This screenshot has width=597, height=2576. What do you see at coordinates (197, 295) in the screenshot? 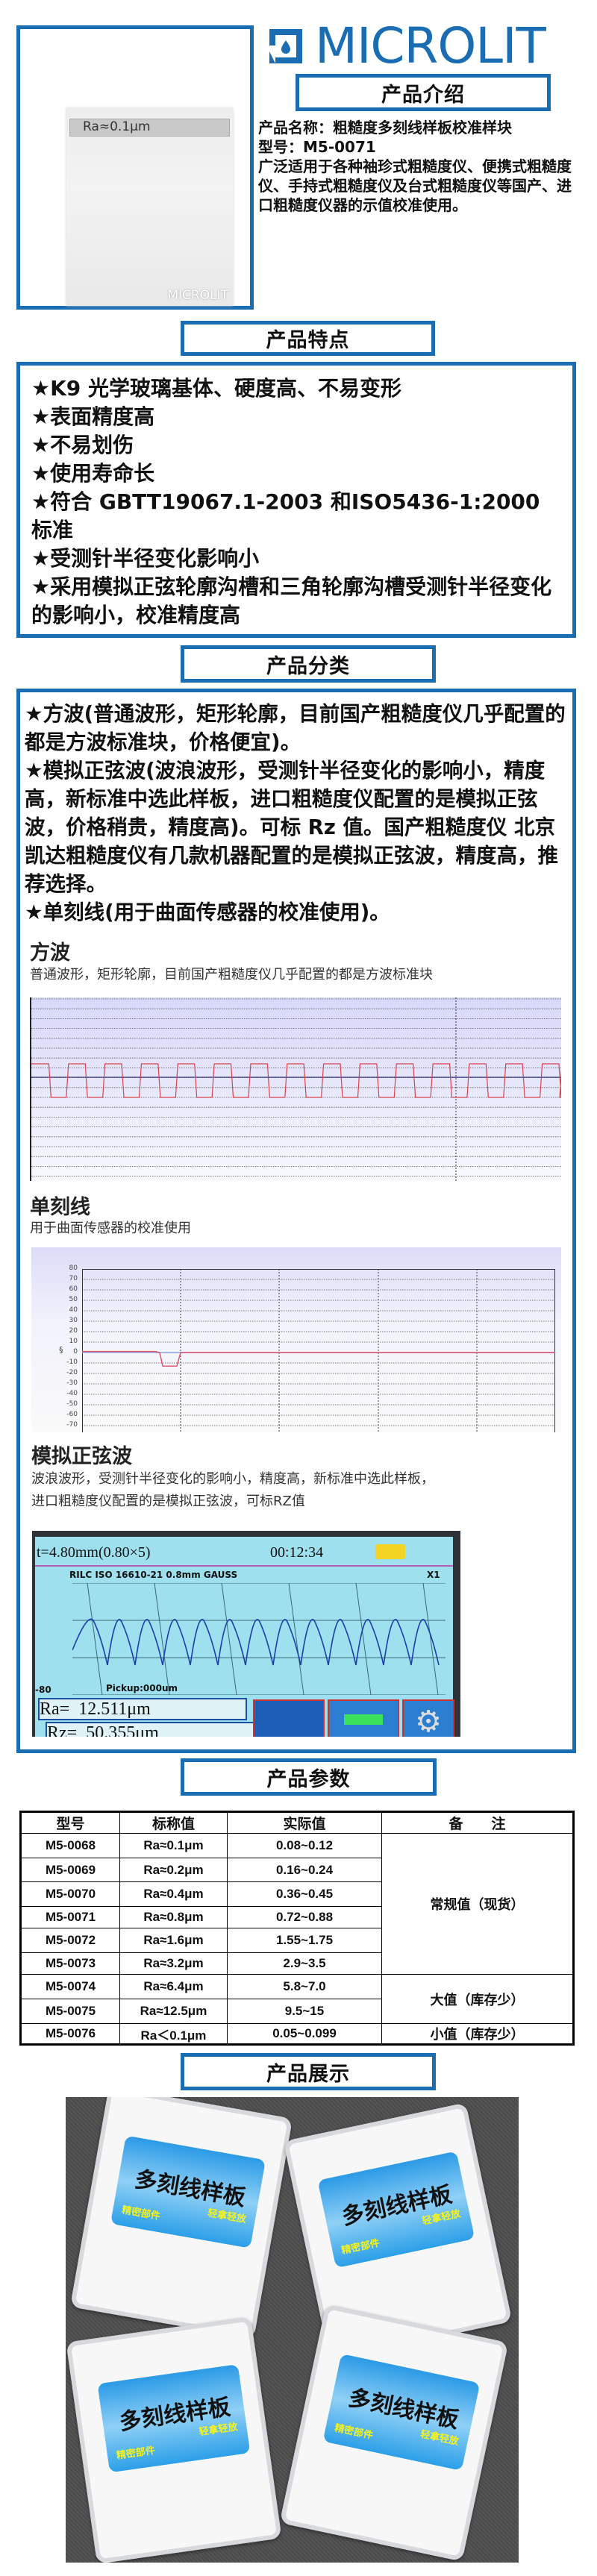
I see `slide-logo: MICROLIT` at bounding box center [197, 295].